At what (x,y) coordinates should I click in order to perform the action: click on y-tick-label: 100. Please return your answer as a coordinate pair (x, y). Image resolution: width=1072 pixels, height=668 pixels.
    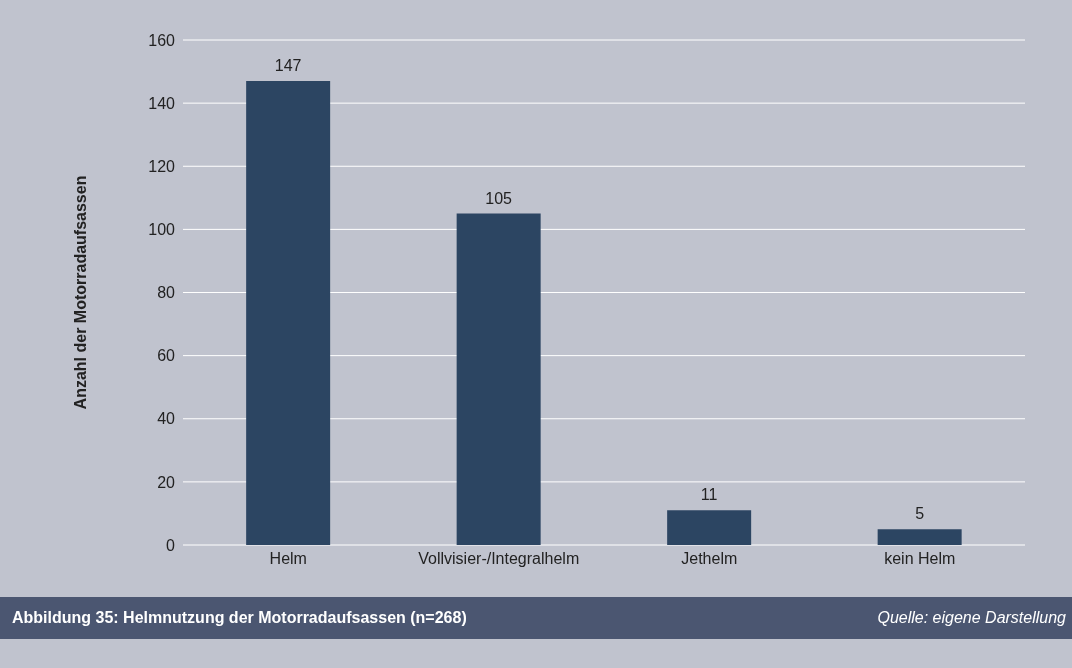
    Looking at the image, I should click on (162, 230).